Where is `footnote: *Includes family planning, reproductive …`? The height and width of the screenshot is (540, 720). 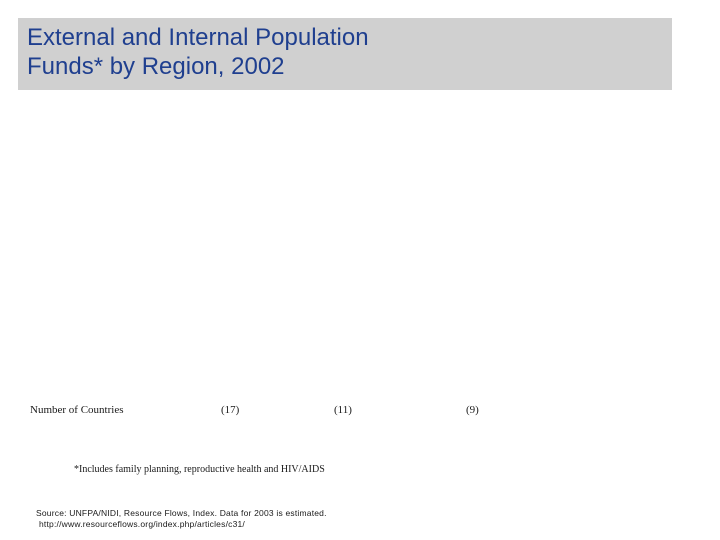
footnote: *Includes family planning, reproductive … is located at coordinates (199, 469).